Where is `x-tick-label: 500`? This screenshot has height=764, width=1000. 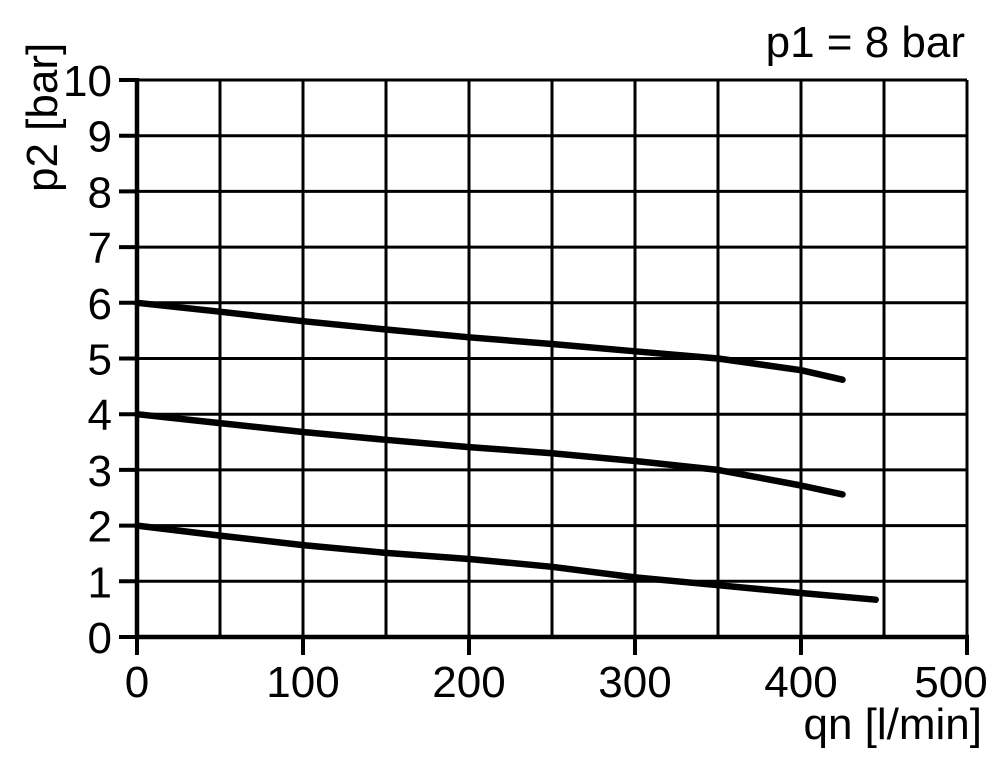
x-tick-label: 500 is located at coordinates (950, 682).